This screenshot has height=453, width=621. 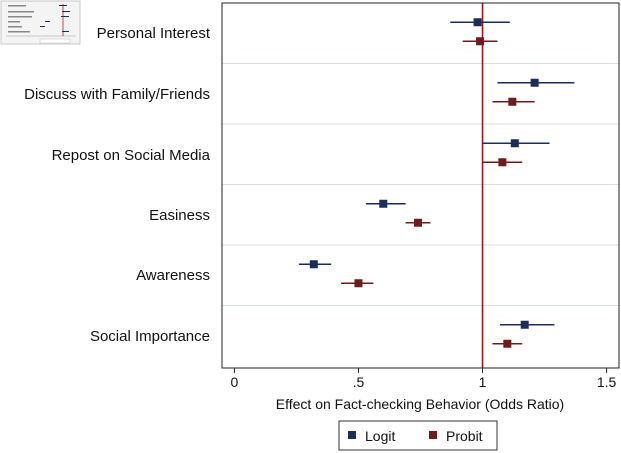 I want to click on x-tick-label: 0, so click(x=235, y=382).